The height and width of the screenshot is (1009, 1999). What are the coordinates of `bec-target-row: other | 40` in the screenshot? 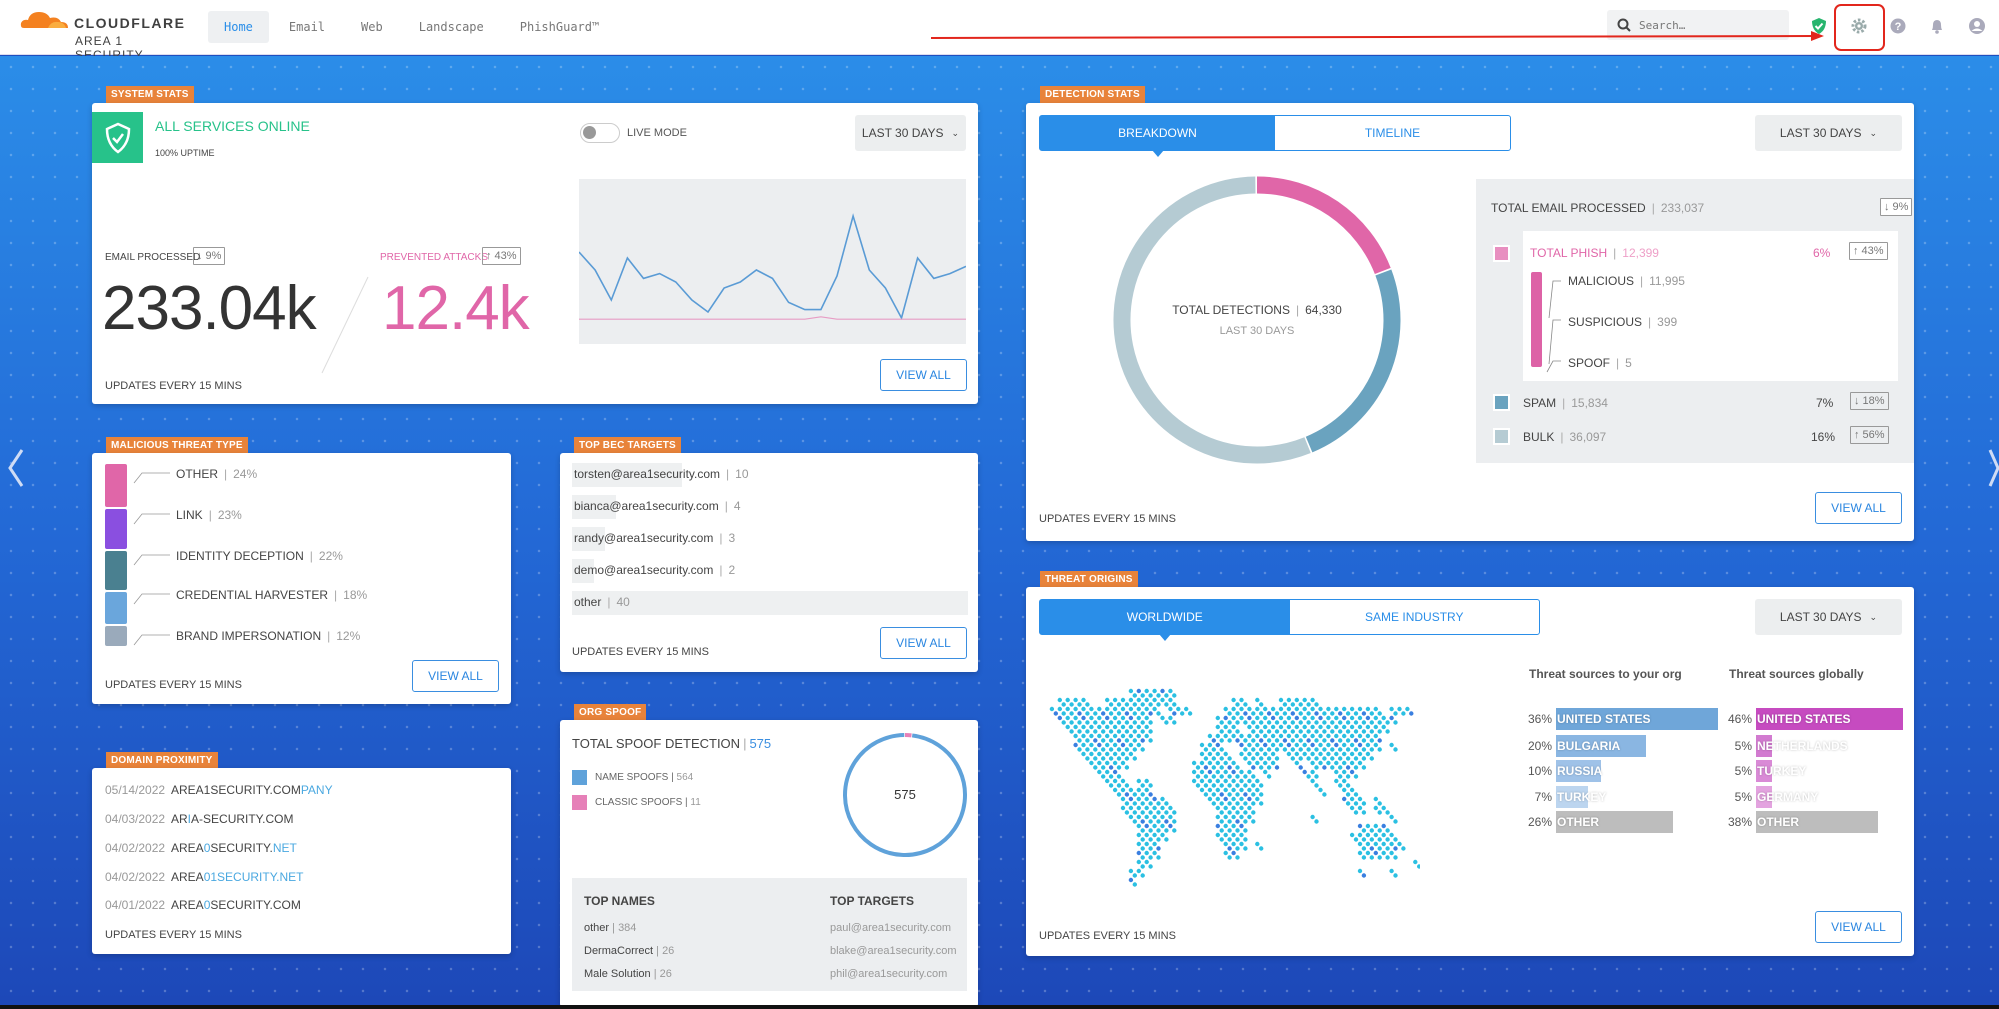 It's located at (602, 602).